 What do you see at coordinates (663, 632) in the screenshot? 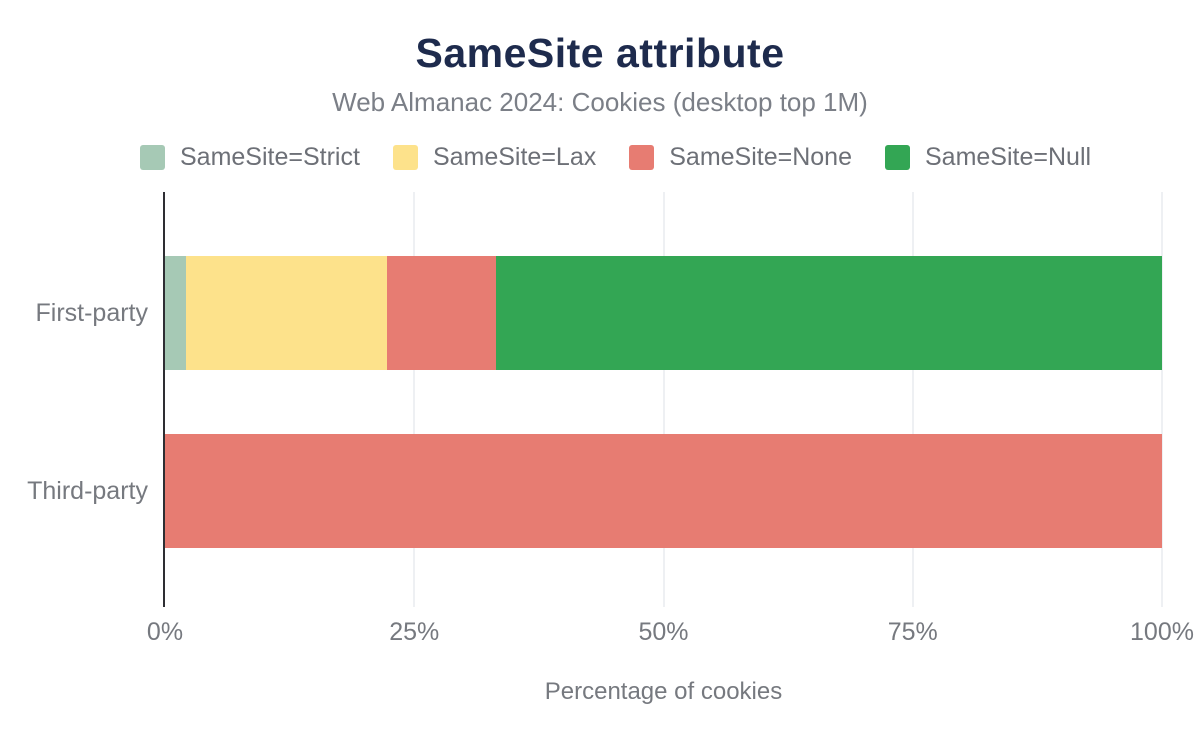
I see `tick-label-50%: 50%` at bounding box center [663, 632].